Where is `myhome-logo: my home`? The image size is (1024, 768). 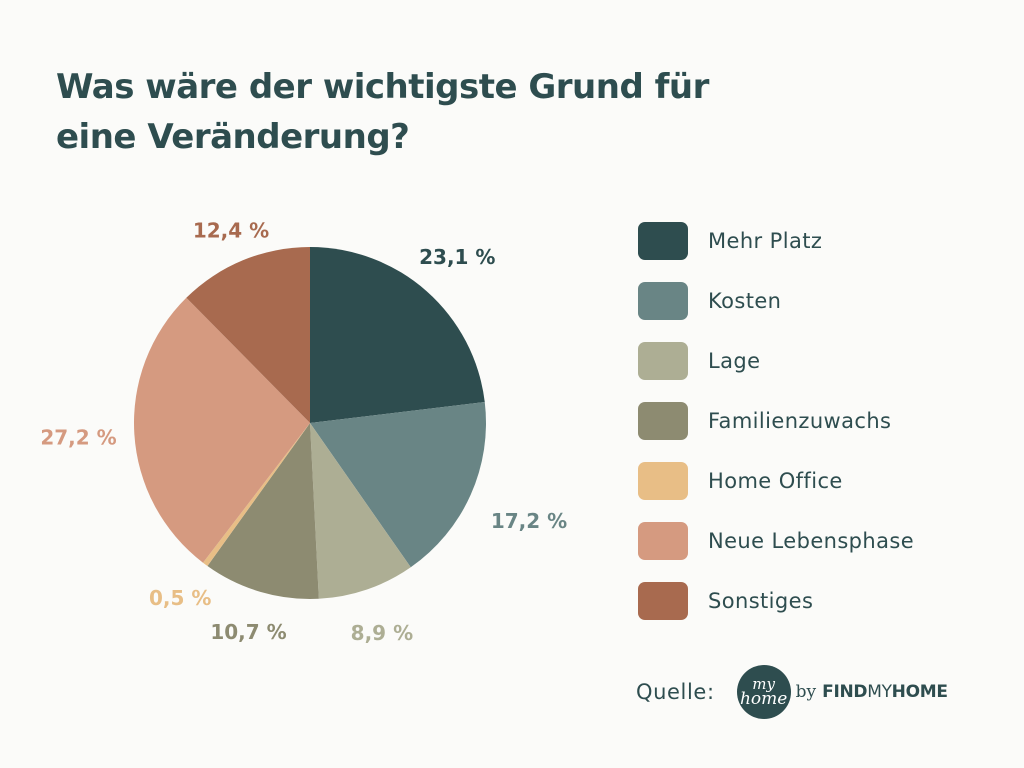 myhome-logo: my home is located at coordinates (763, 692).